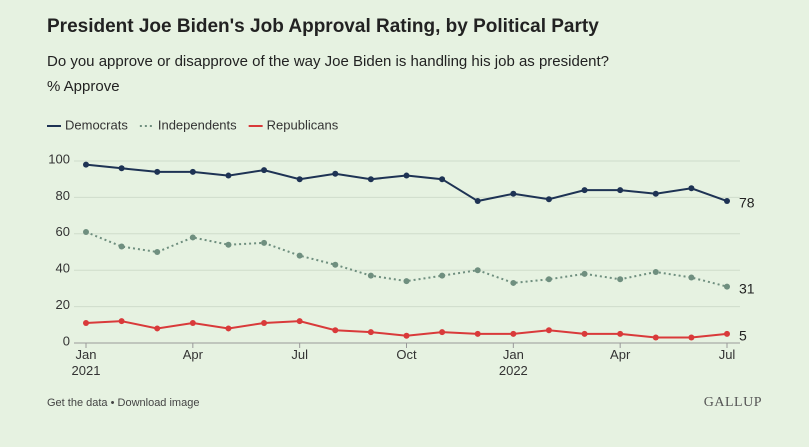 Image resolution: width=809 pixels, height=447 pixels. I want to click on x-tick-label: Jan 2021, so click(86, 362).